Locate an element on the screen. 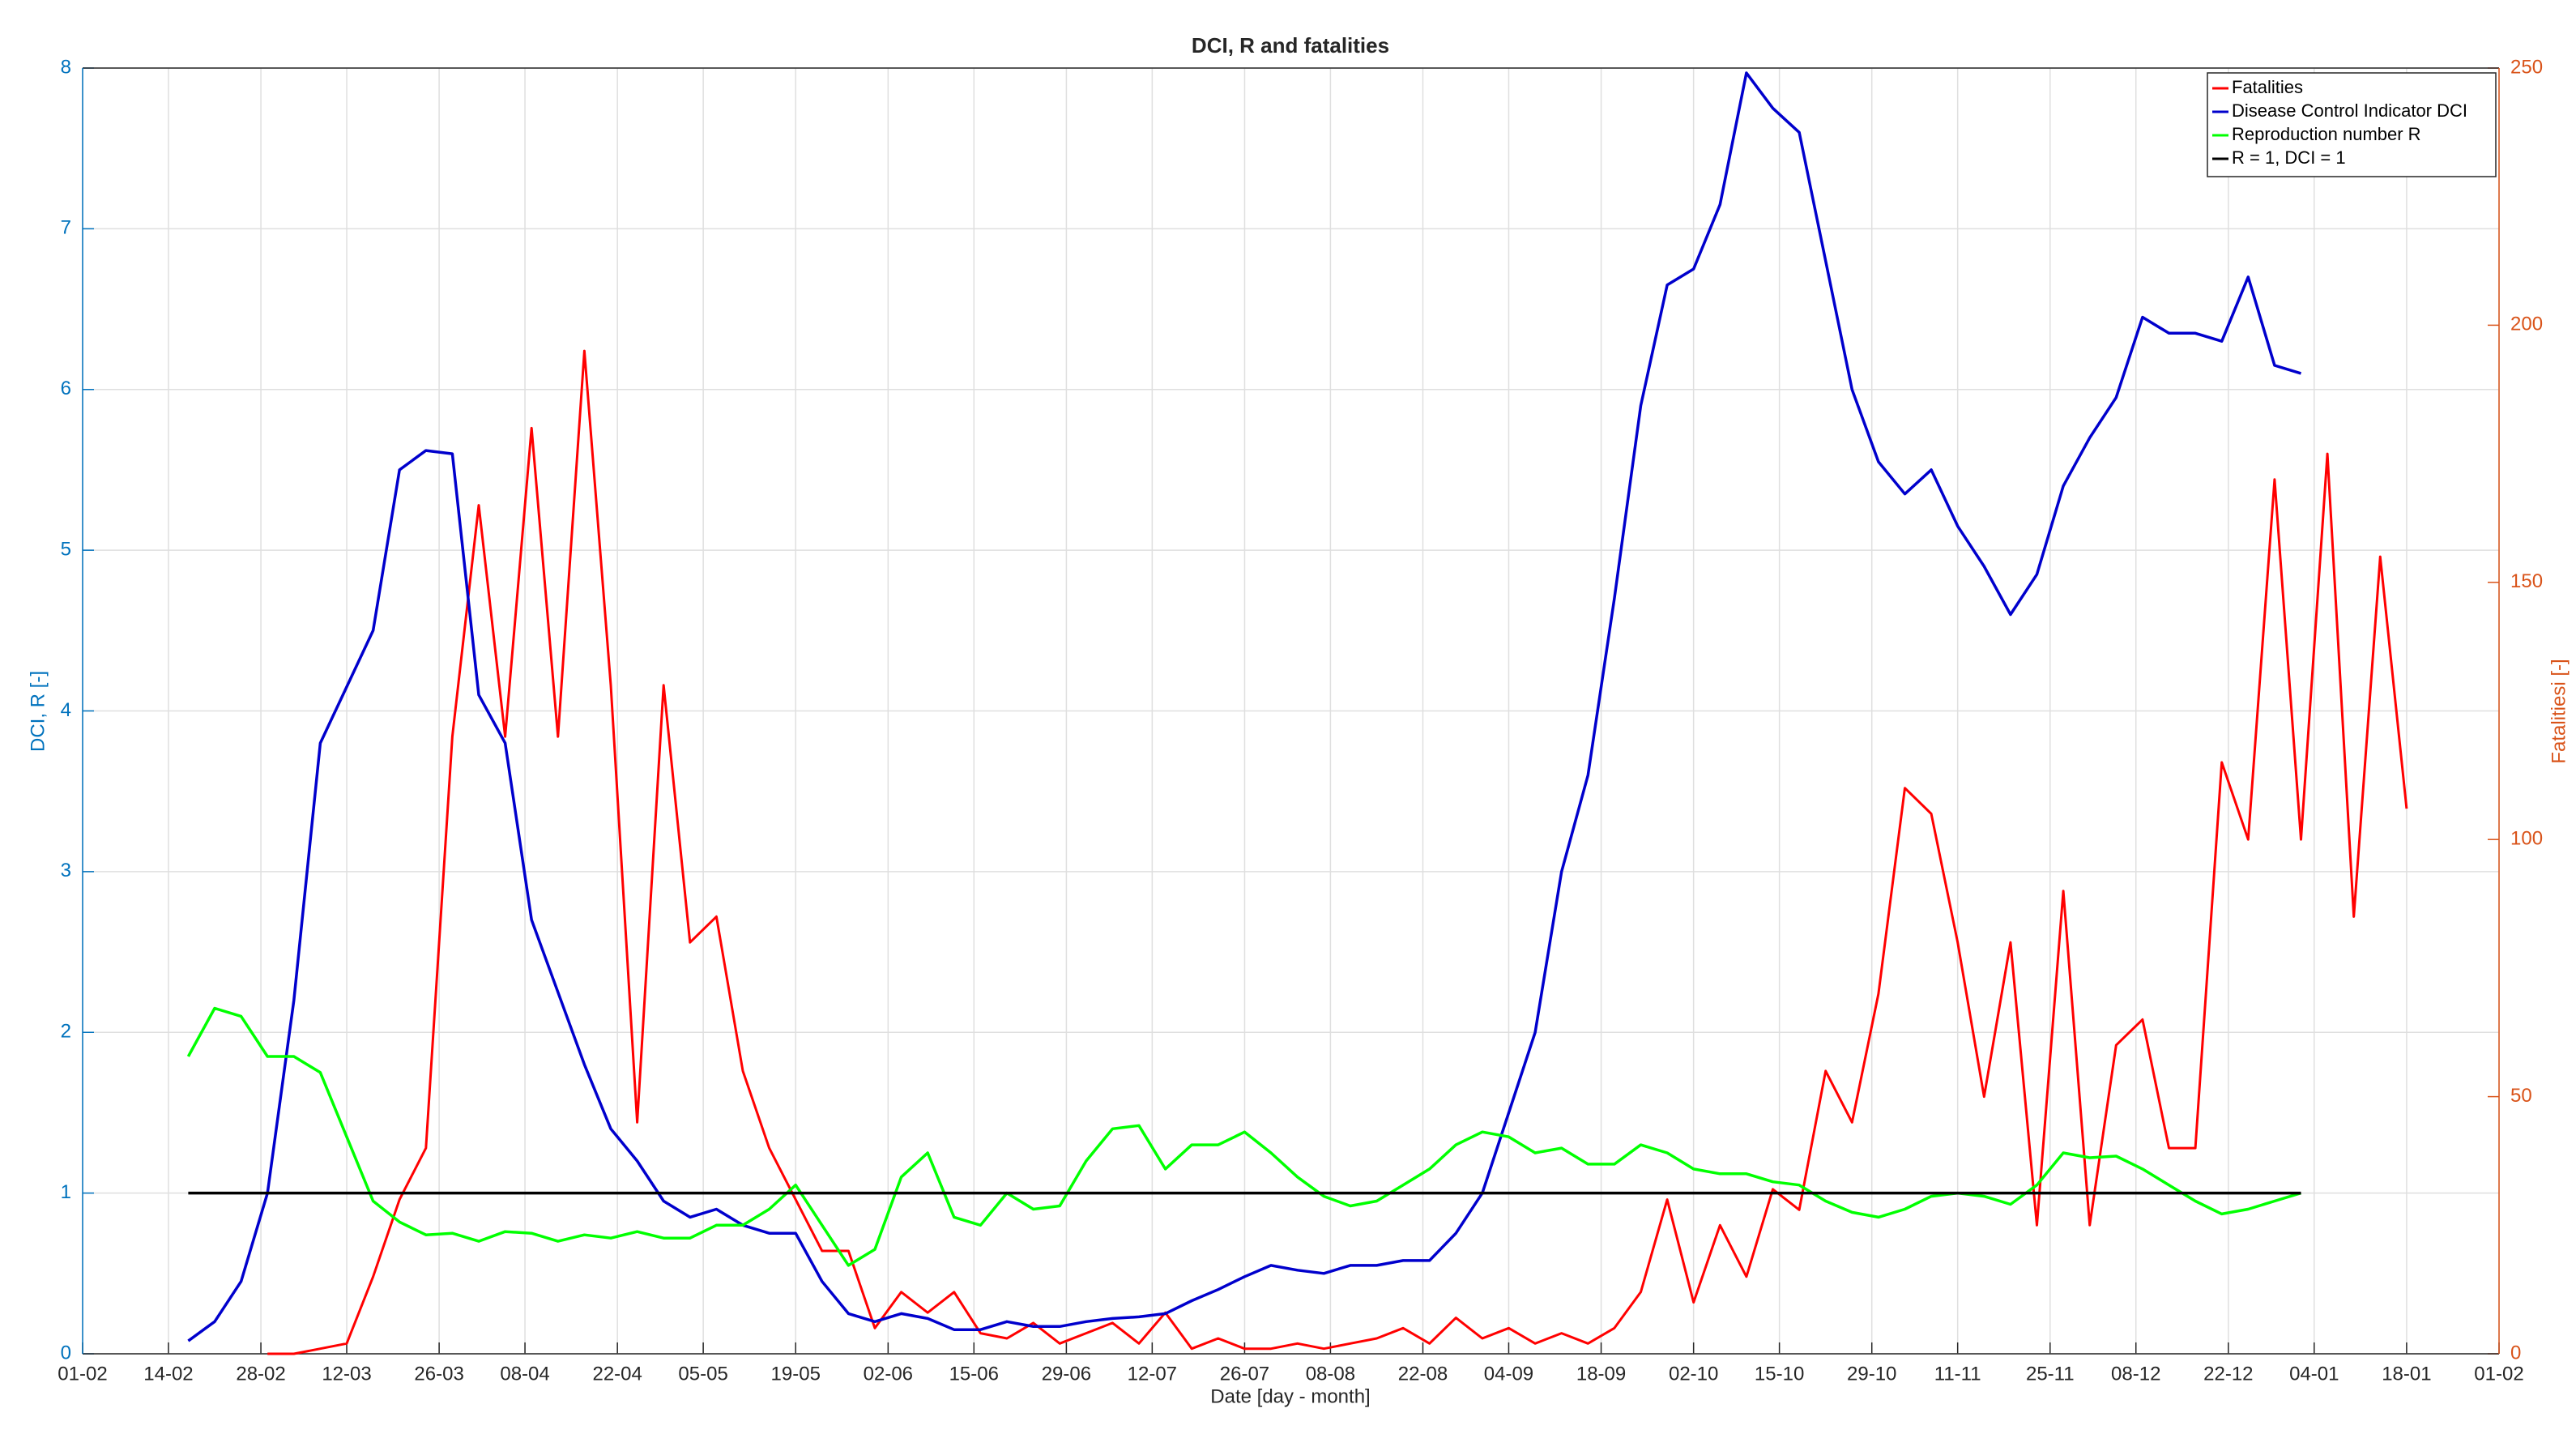 This screenshot has height=1434, width=2576. x-tick-label: 28-02 is located at coordinates (260, 1374).